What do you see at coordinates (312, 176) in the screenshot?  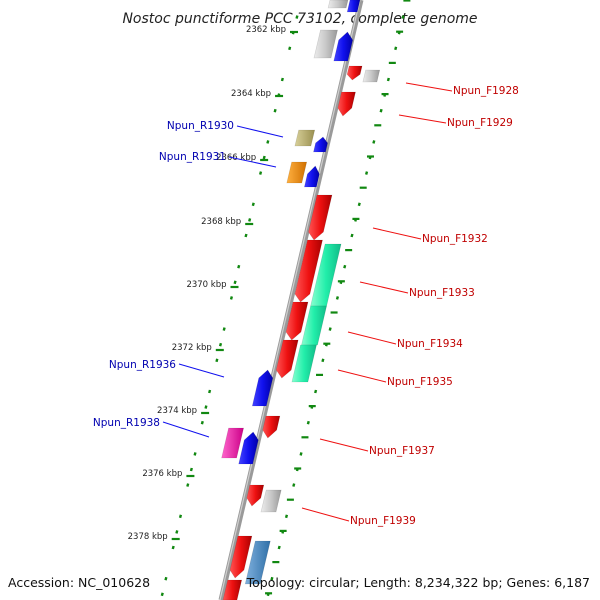 I see `gene-blue-1931` at bounding box center [312, 176].